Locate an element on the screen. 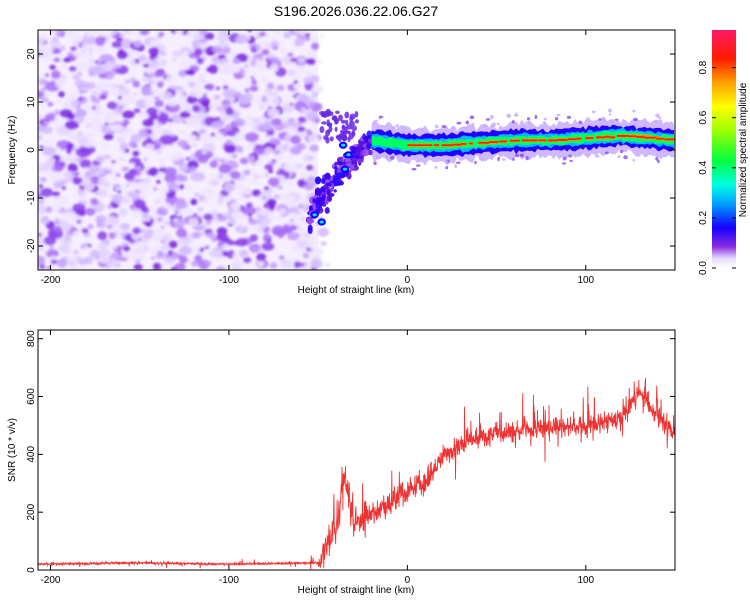 This screenshot has width=750, height=605. x-tick-label: -200 is located at coordinates (50, 280).